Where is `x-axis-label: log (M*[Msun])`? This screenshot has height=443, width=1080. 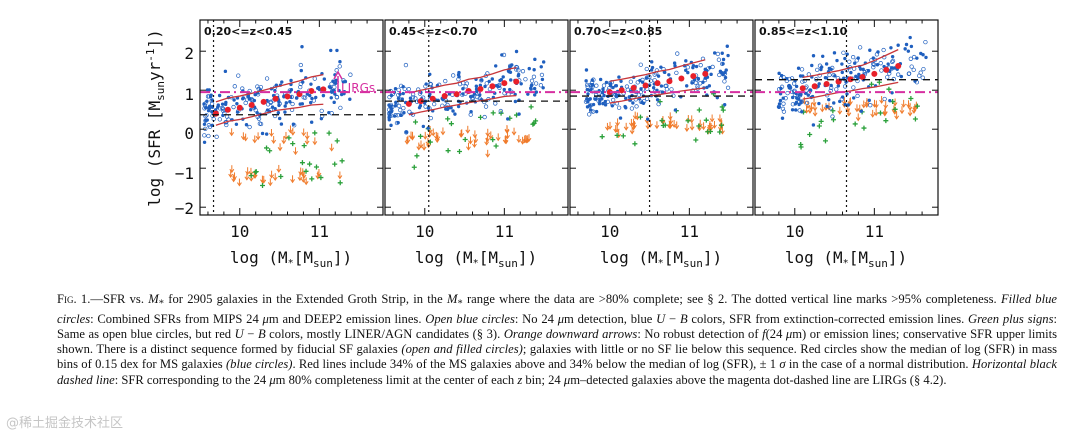 x-axis-label: log (M*[Msun]) is located at coordinates (291, 259).